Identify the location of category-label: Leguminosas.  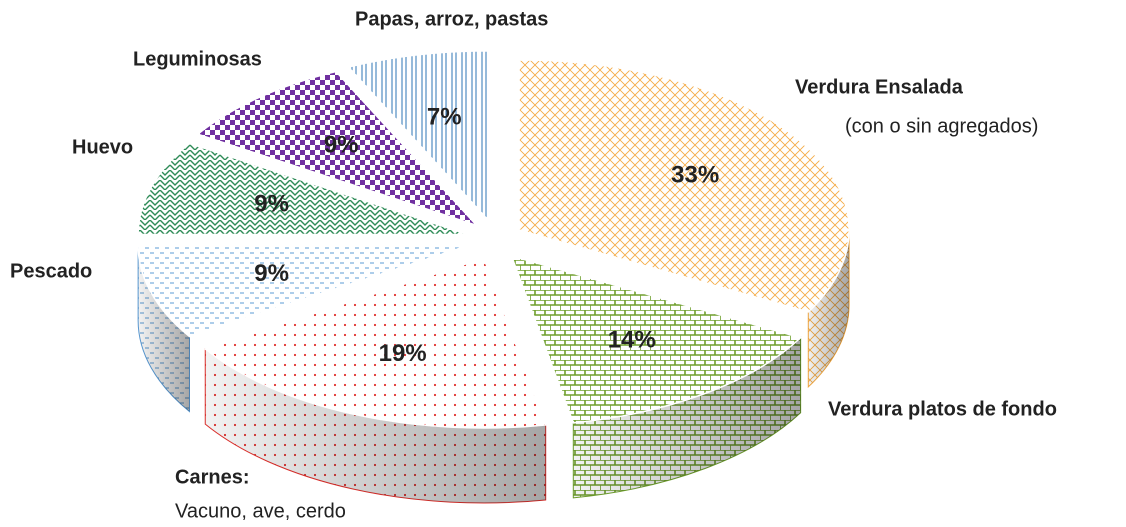
(197, 59).